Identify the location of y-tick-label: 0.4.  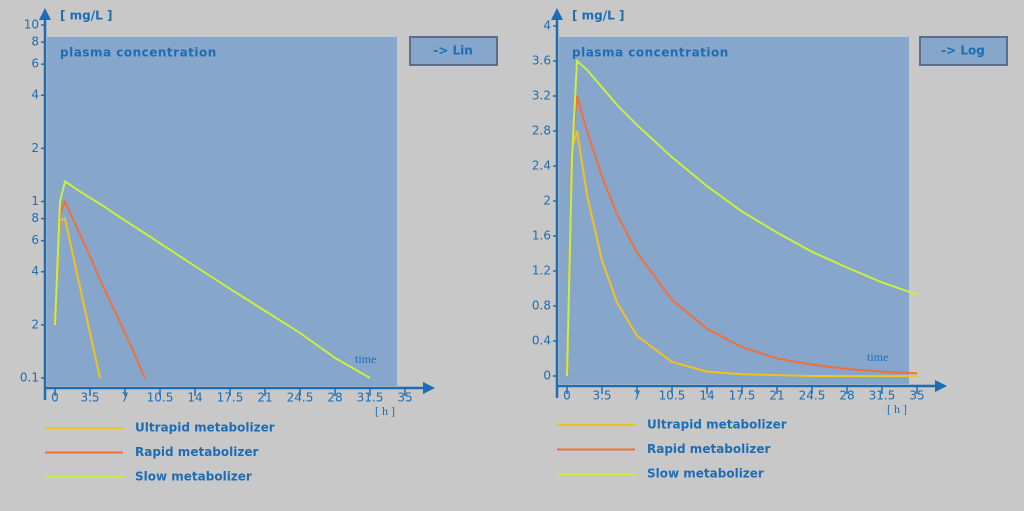
(541, 341).